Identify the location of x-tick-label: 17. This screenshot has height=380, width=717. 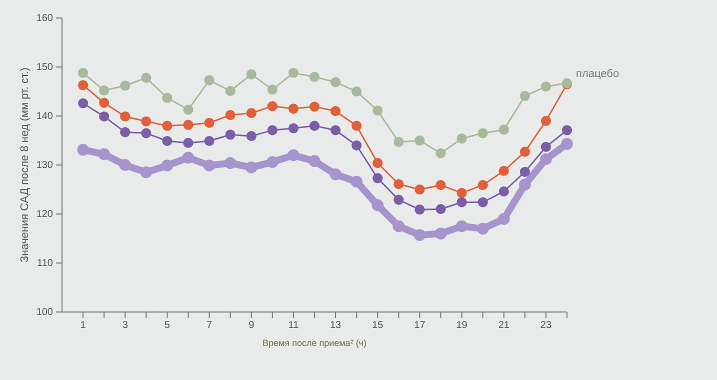
(420, 326).